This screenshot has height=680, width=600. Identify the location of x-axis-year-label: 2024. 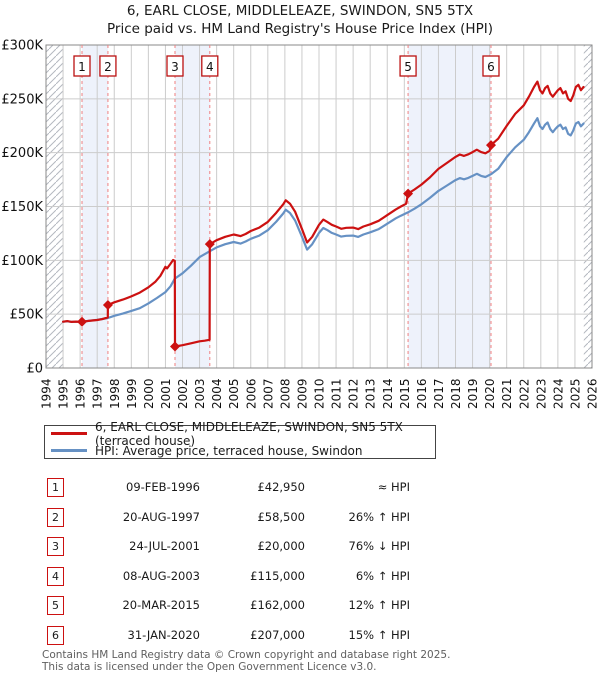
(558, 393).